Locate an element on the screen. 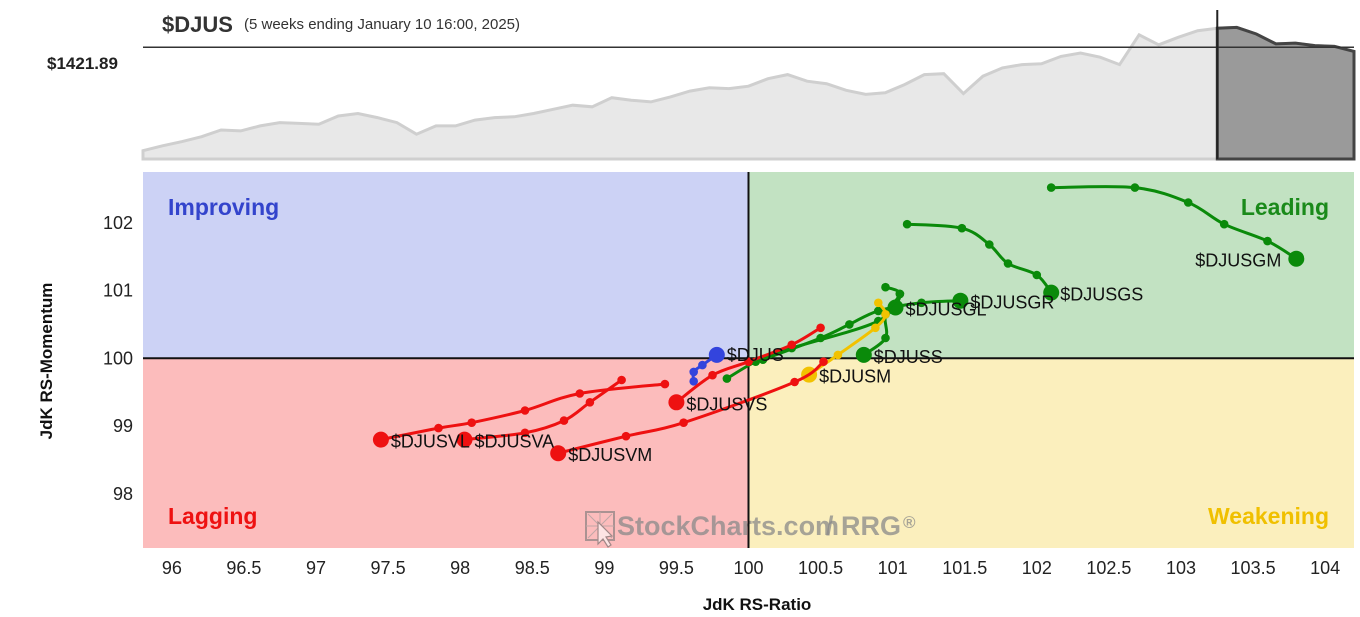 This screenshot has height=617, width=1360. x-axis-label: JdK RS-Ratio is located at coordinates (757, 604).